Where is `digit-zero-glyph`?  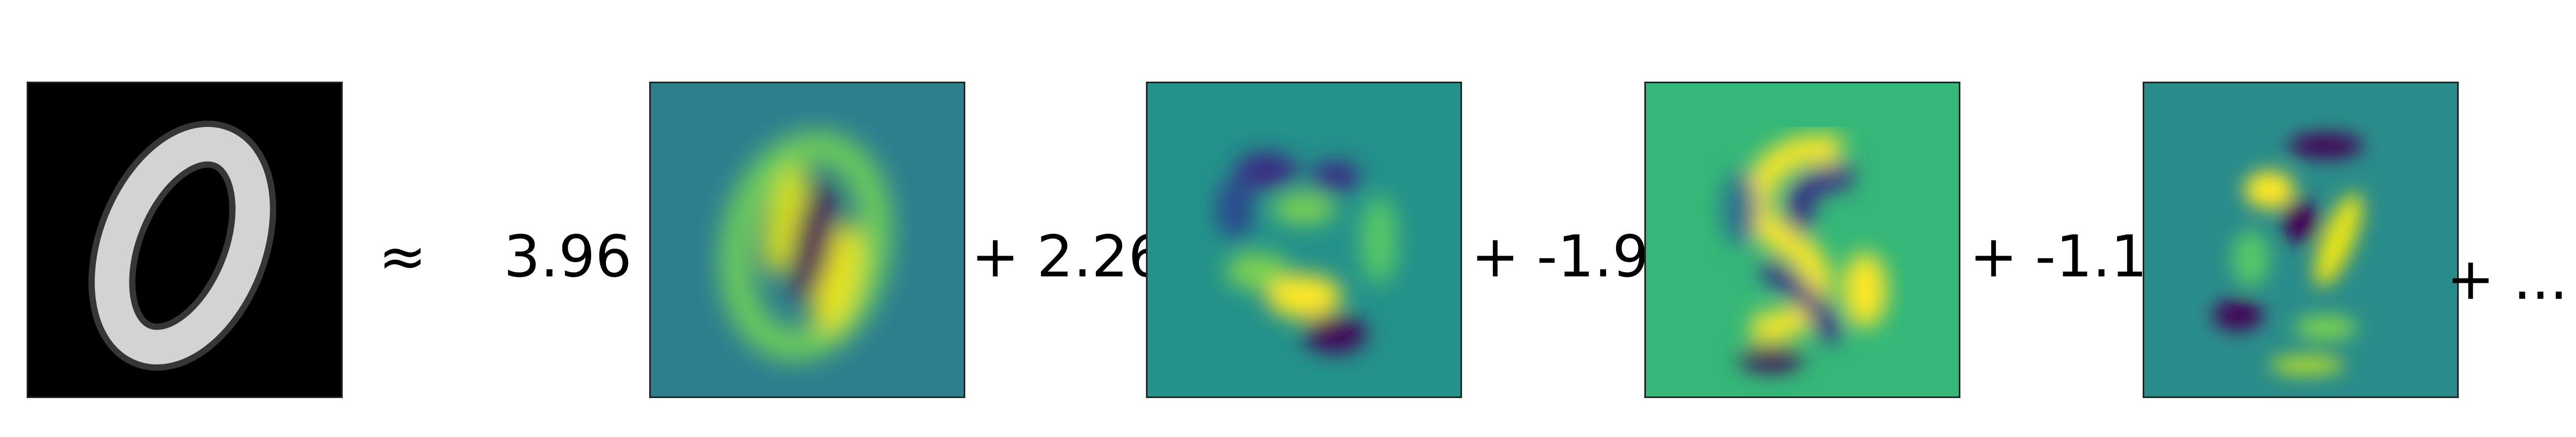 digit-zero-glyph is located at coordinates (184, 239).